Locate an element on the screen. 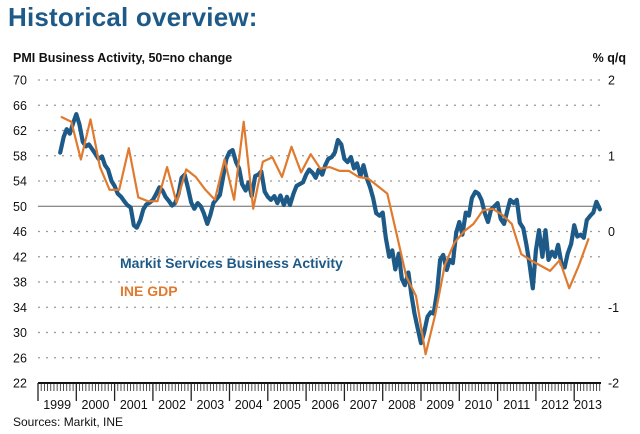 Image resolution: width=640 pixels, height=434 pixels. y2-tick-label: -2 is located at coordinates (613, 384).